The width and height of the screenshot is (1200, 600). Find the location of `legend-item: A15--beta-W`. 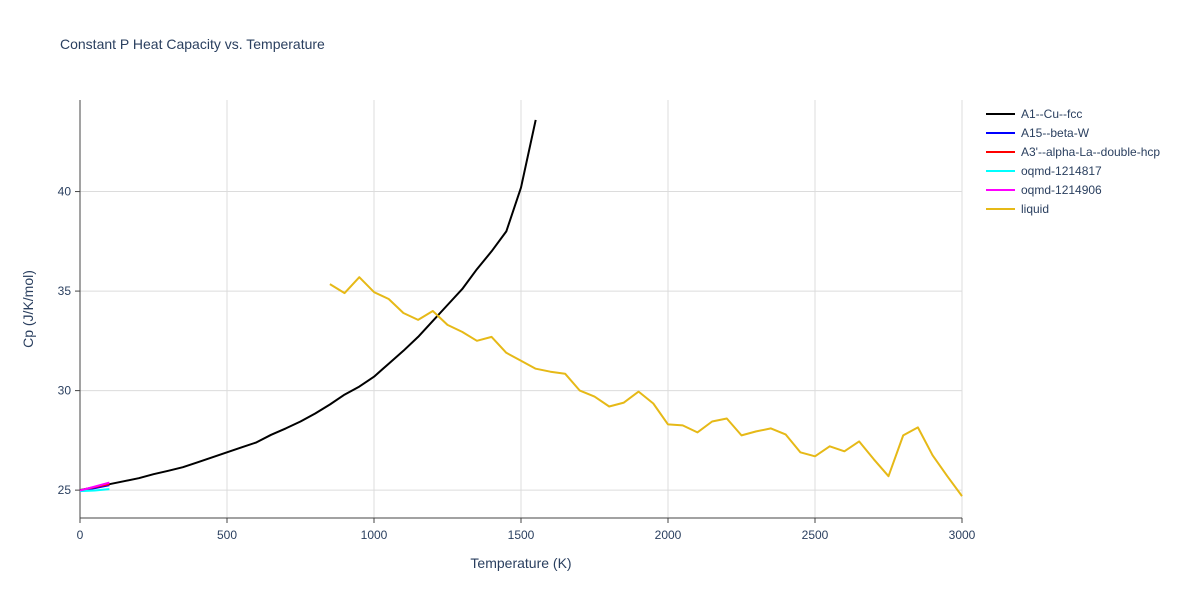

legend-item: A15--beta-W is located at coordinates (1038, 133).